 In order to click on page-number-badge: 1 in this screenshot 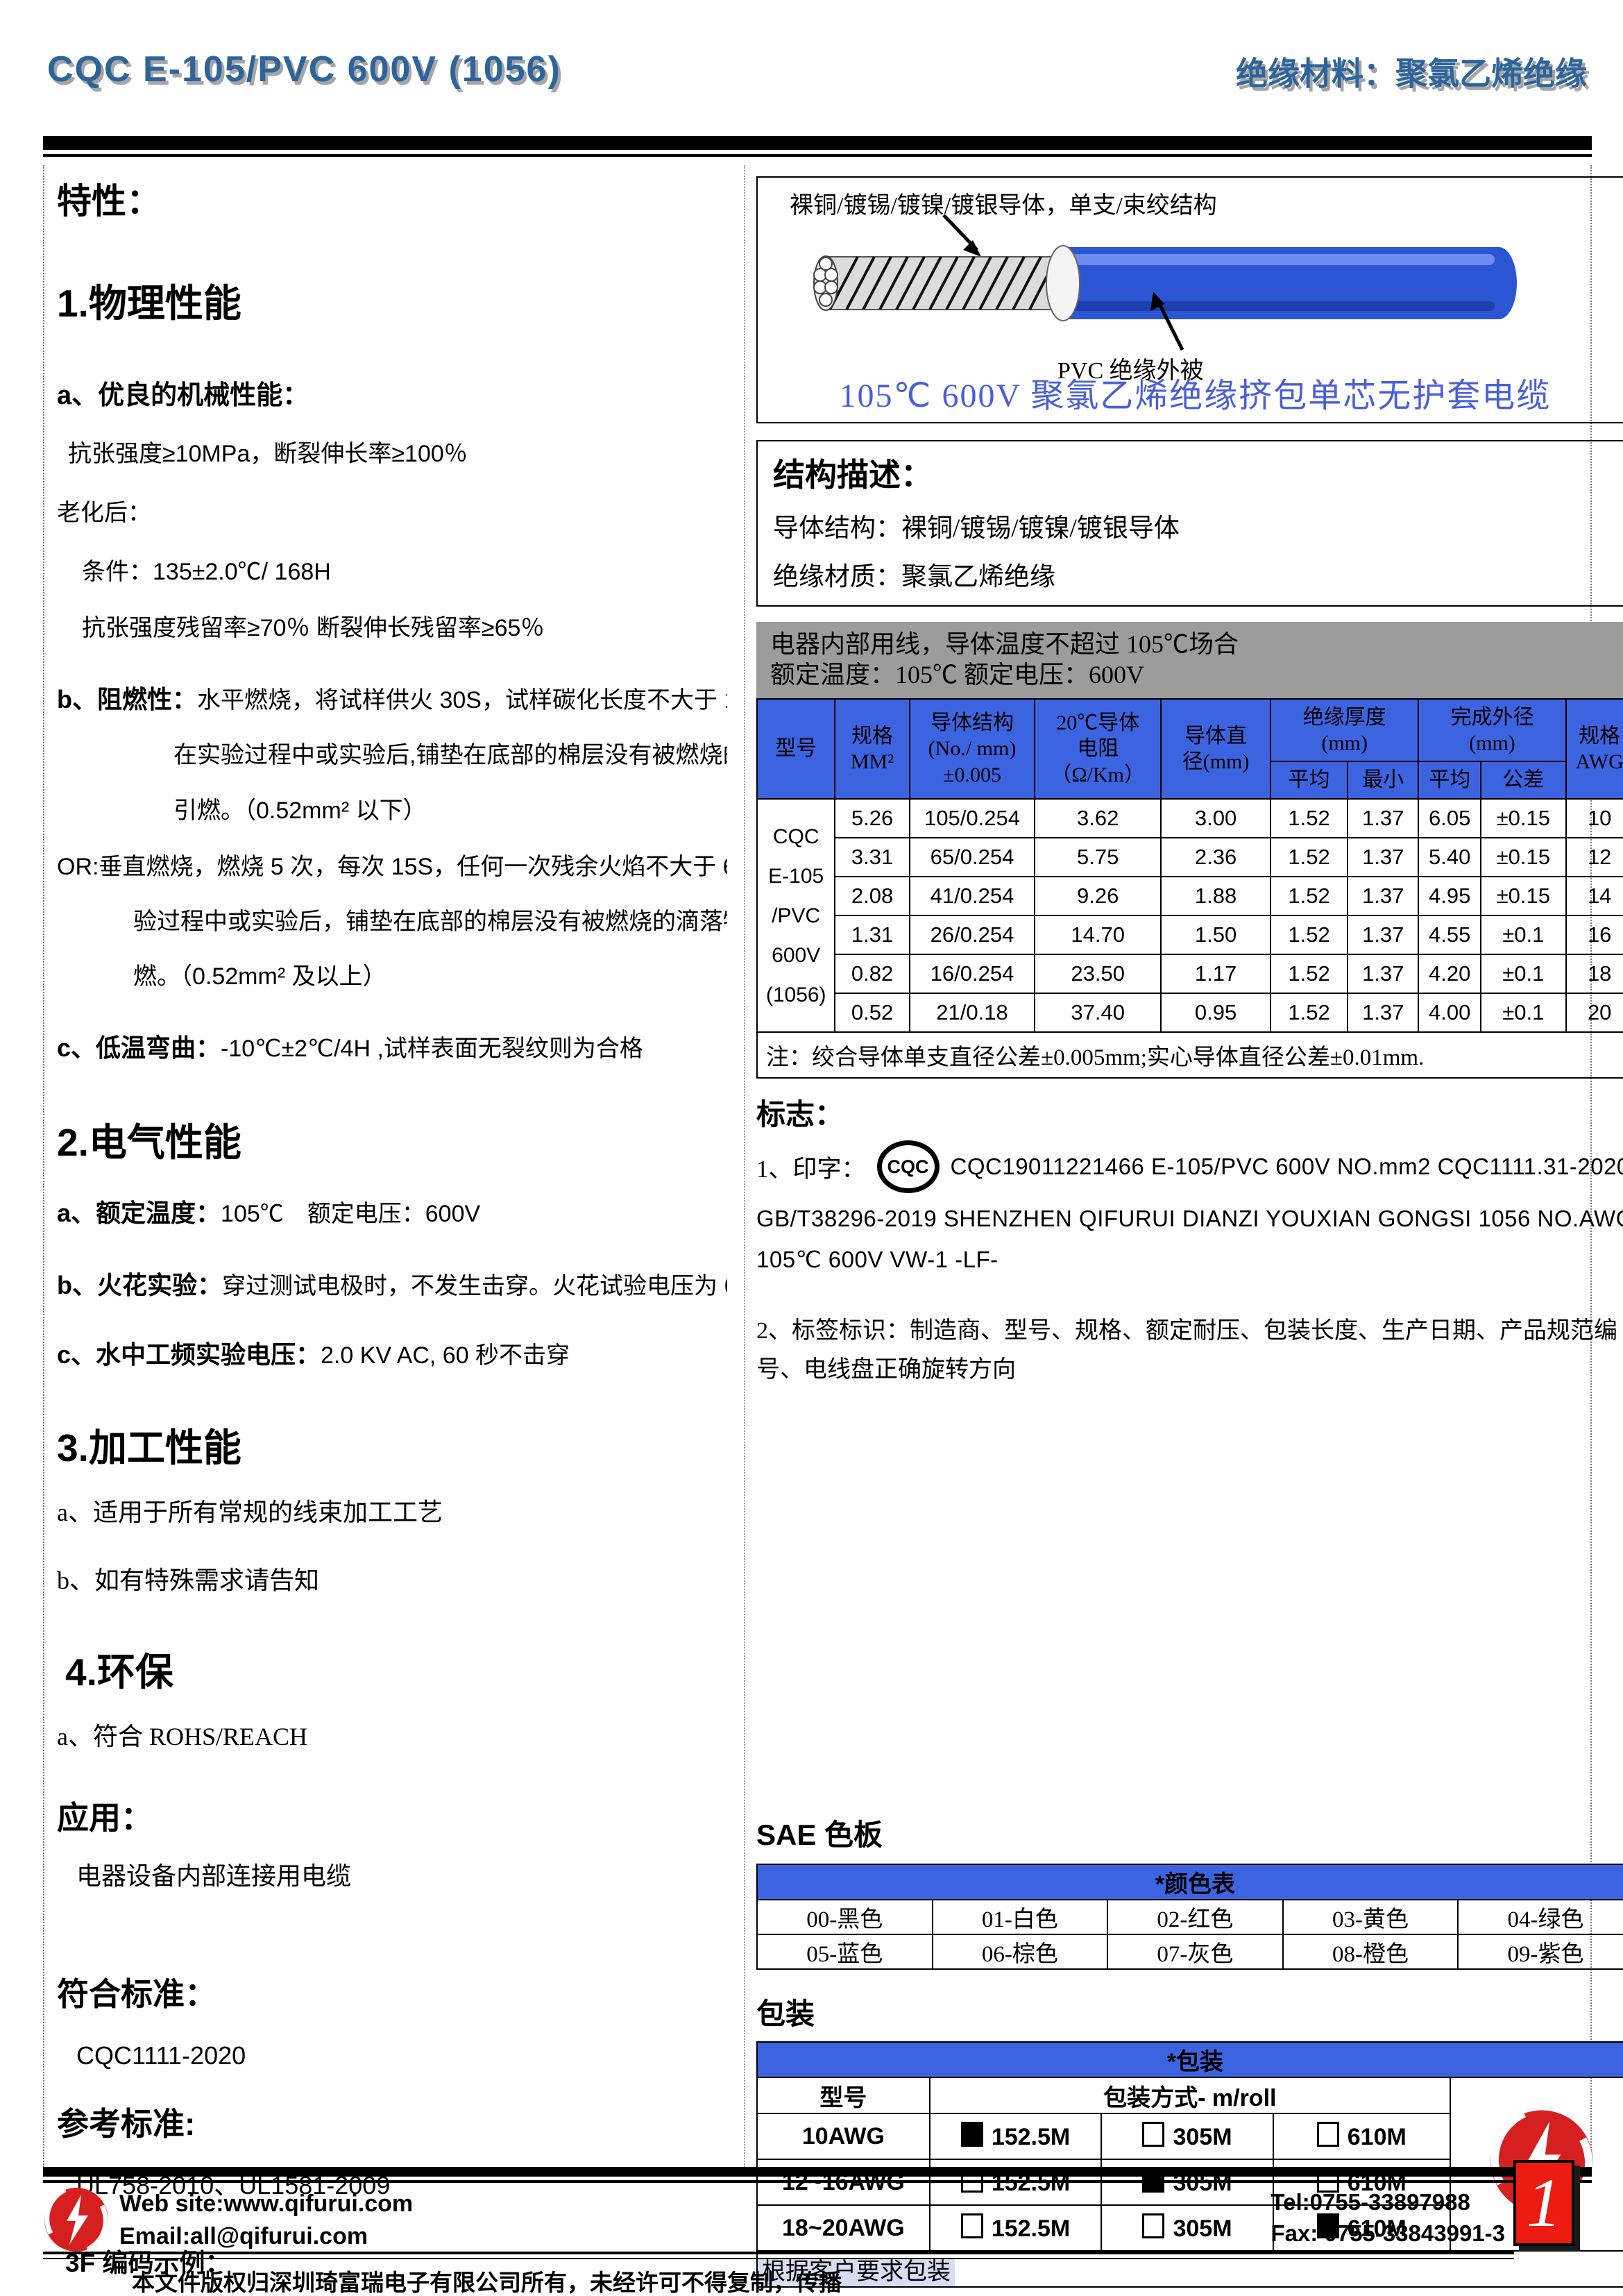, I will do `click(1543, 2203)`.